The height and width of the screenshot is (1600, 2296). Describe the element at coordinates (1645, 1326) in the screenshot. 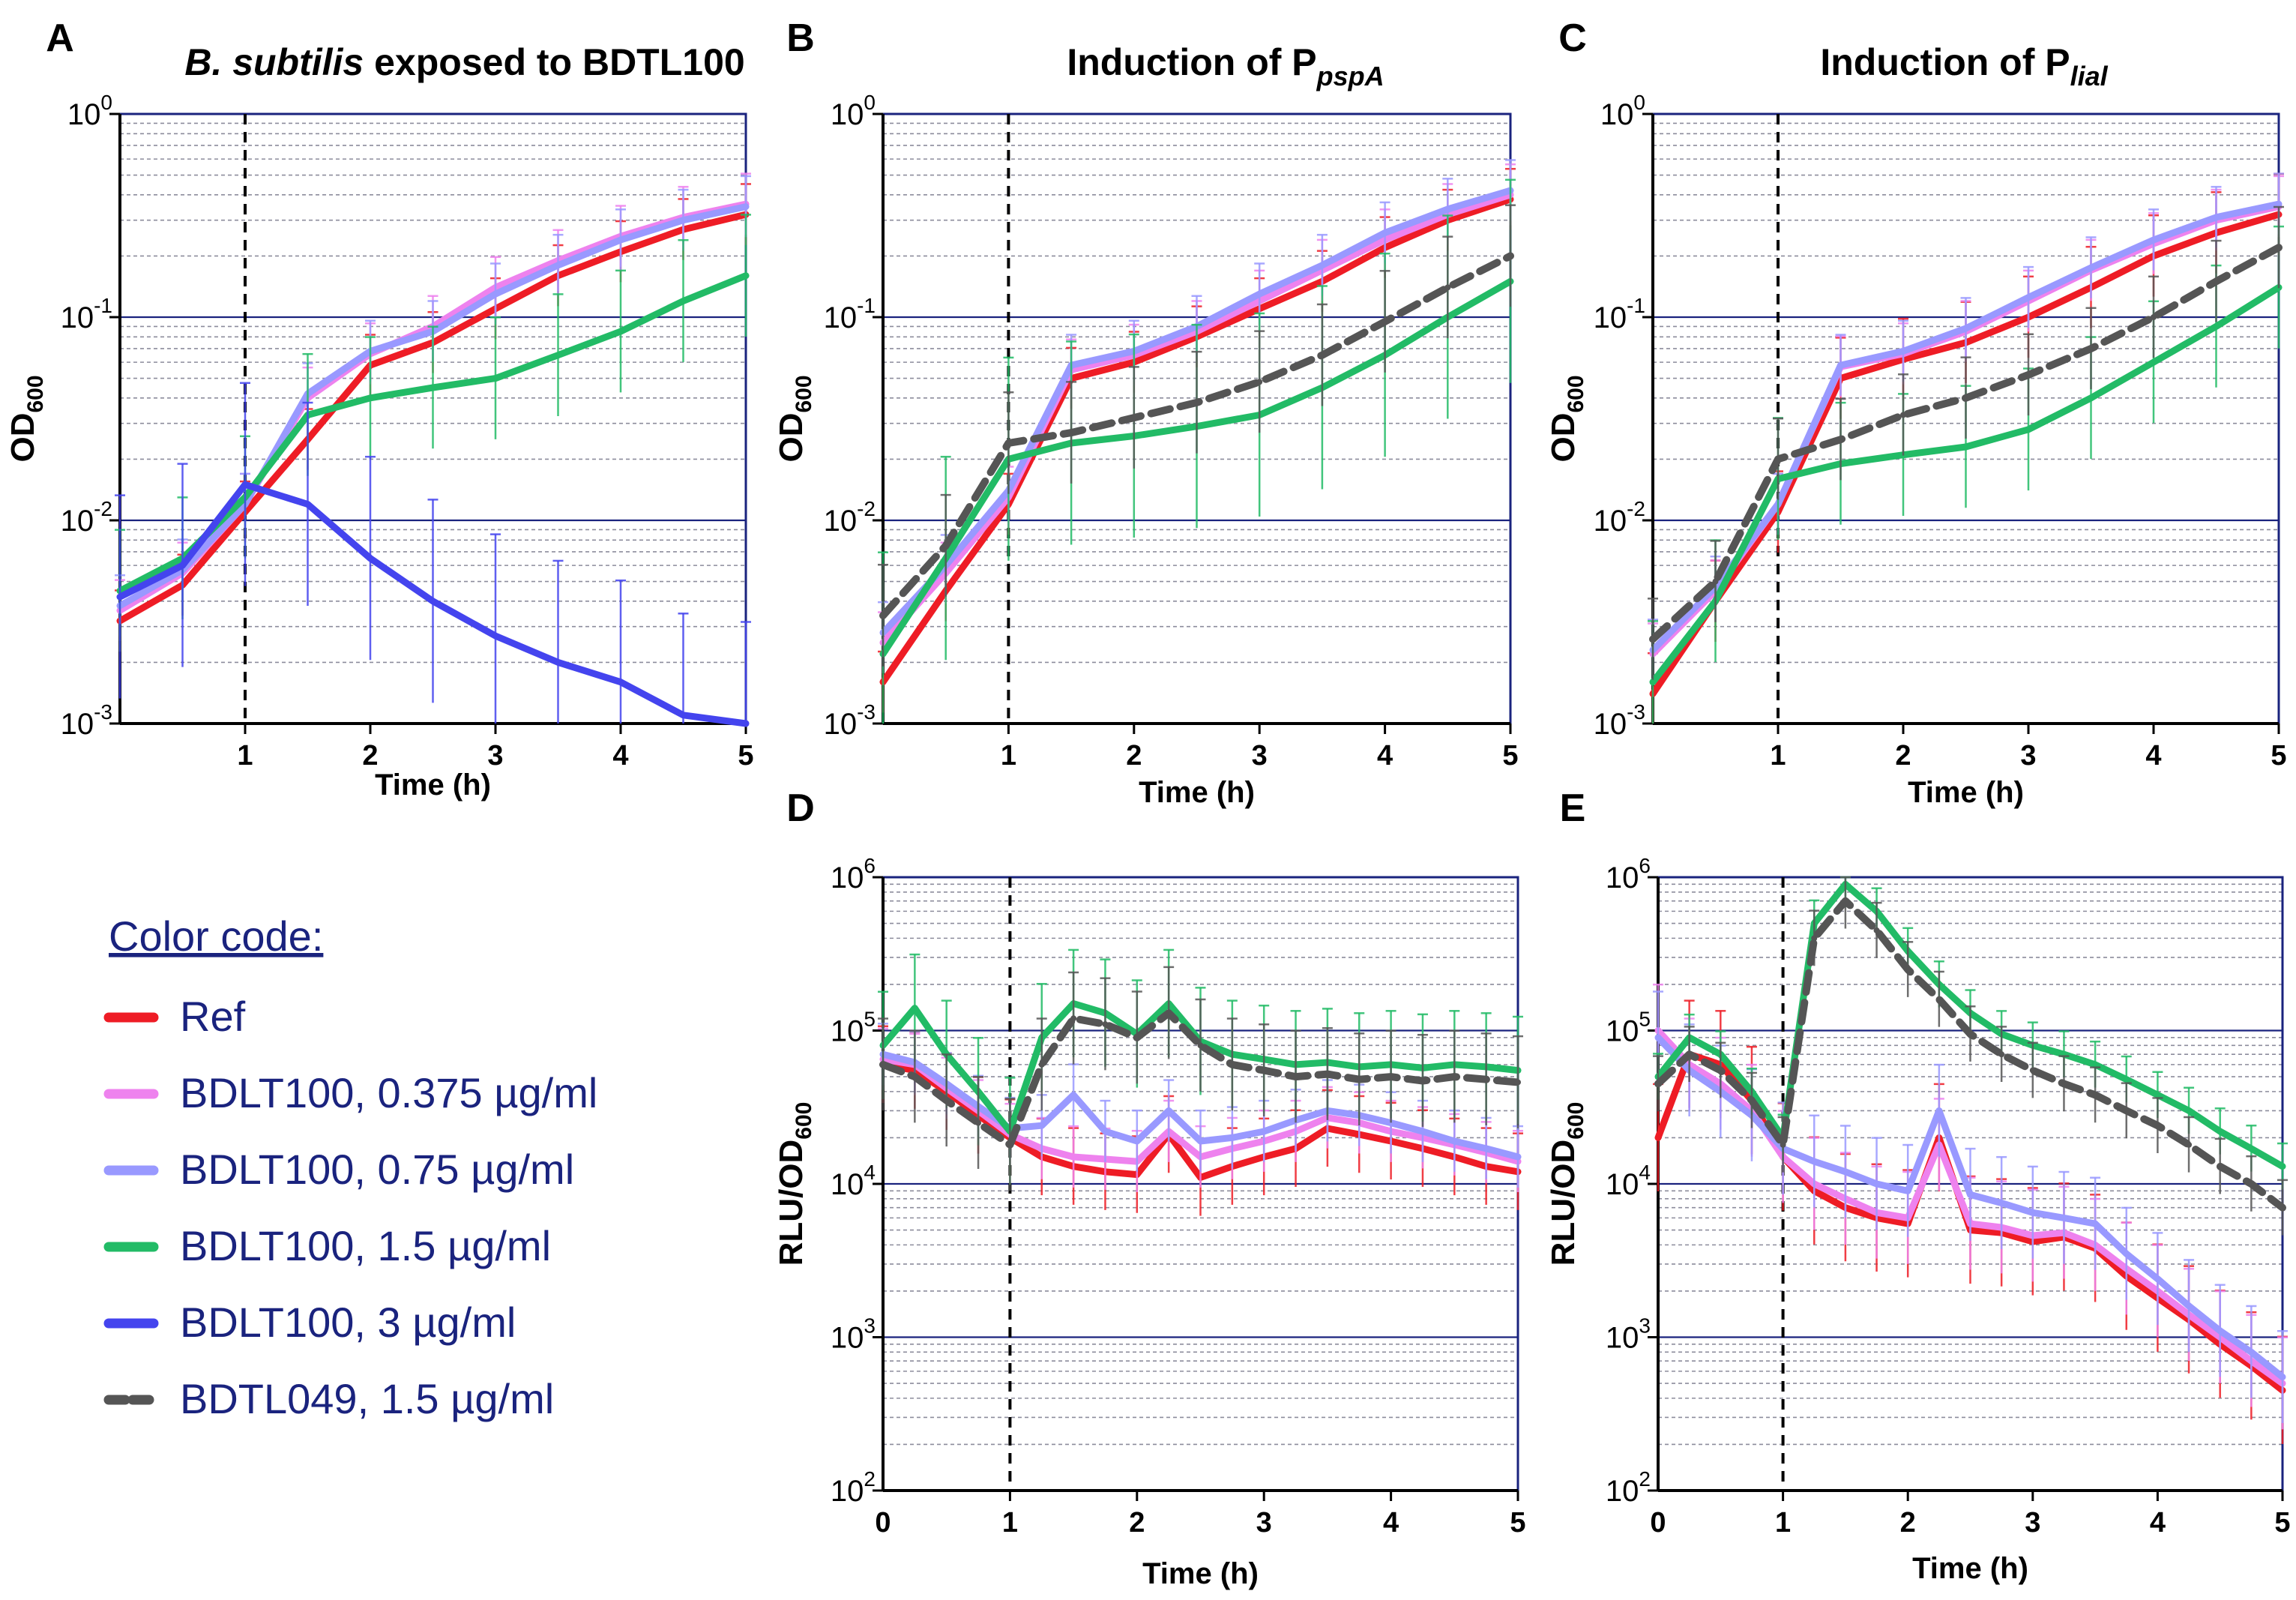

I see `y-tick-exponent: 3` at that location.